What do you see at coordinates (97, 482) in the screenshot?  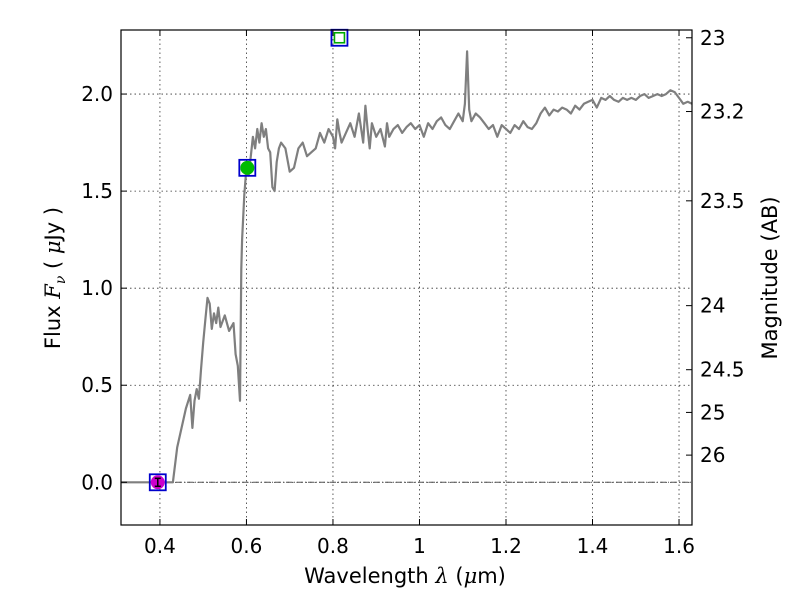 I see `y-tick-label: 0.0` at bounding box center [97, 482].